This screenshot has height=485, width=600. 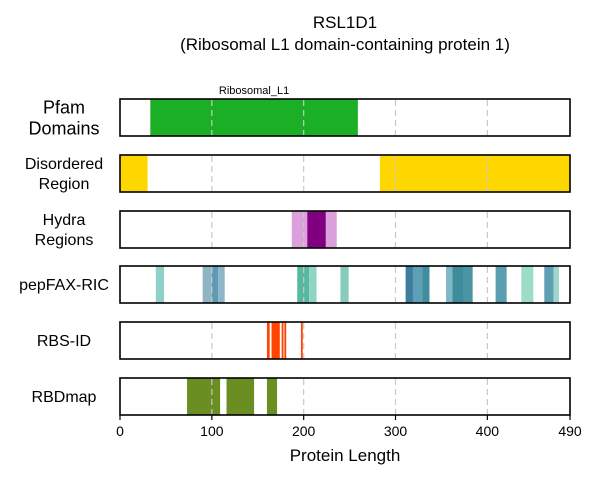 I want to click on track-label: Hydra Regions, so click(x=64, y=230).